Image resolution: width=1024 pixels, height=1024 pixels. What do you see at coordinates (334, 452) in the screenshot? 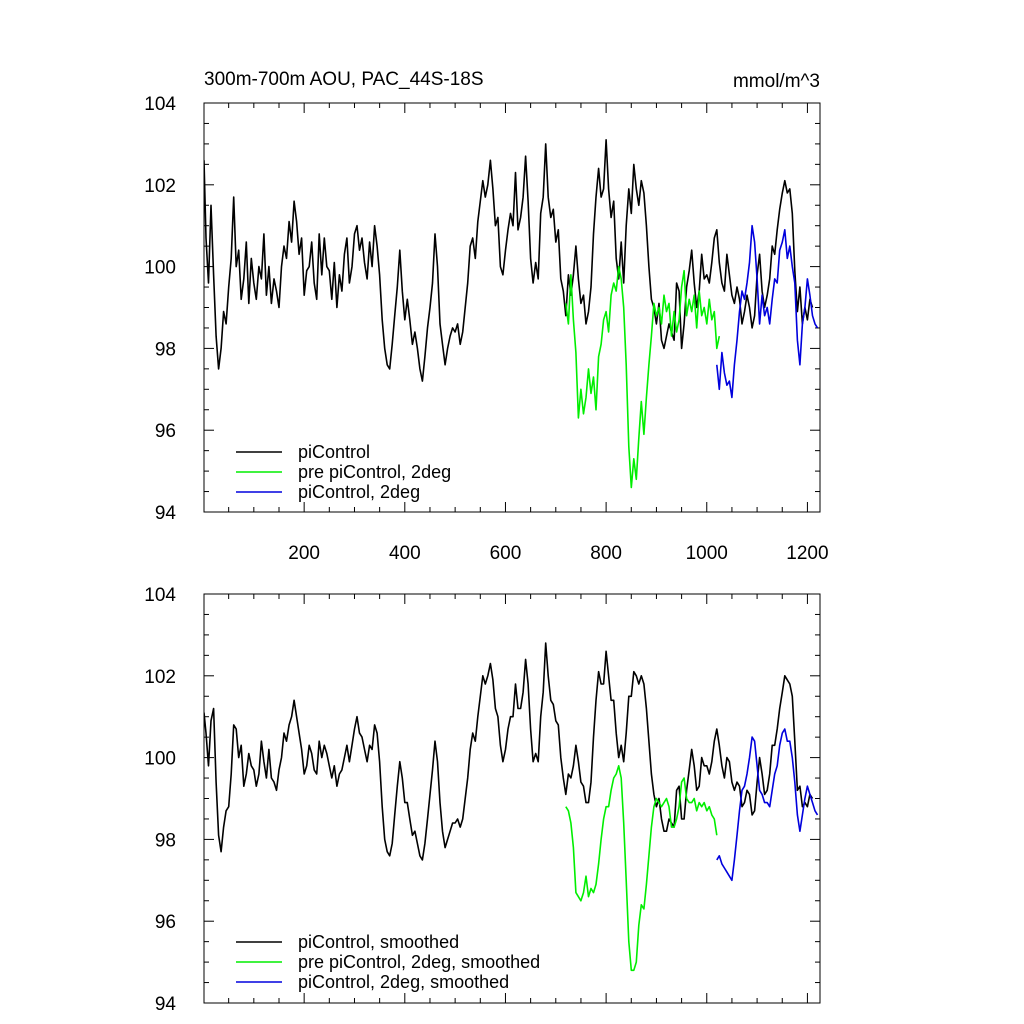
I see `legend-label: piControl` at bounding box center [334, 452].